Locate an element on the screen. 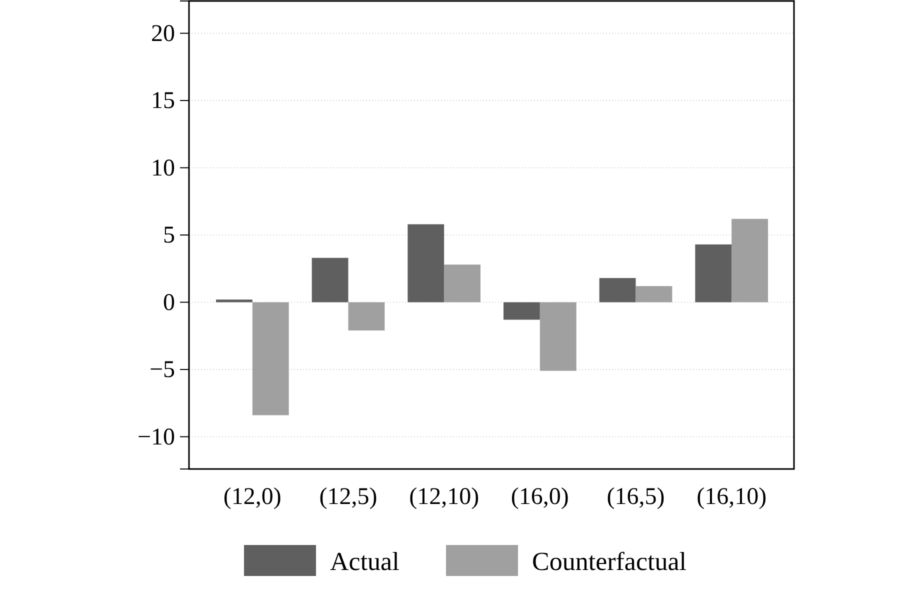 Image resolution: width=900 pixels, height=600 pixels. legend-label: Actual is located at coordinates (365, 561).